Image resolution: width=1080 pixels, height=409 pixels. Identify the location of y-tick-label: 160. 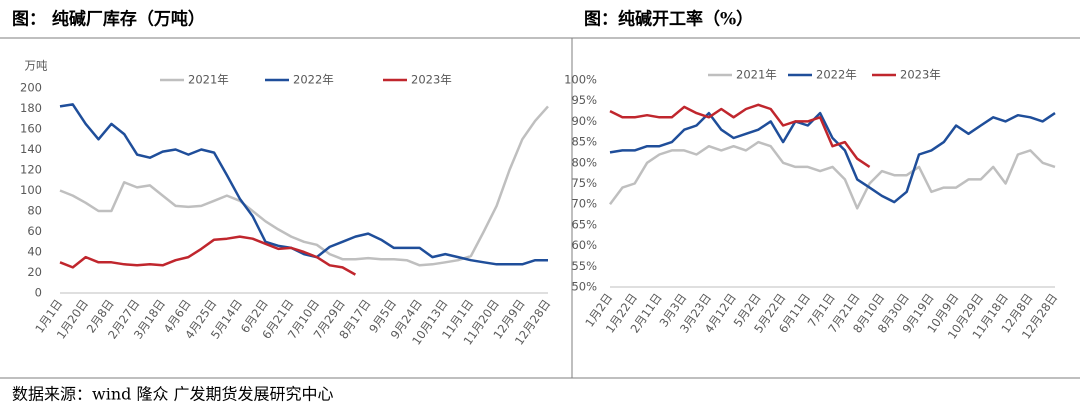
(31, 129).